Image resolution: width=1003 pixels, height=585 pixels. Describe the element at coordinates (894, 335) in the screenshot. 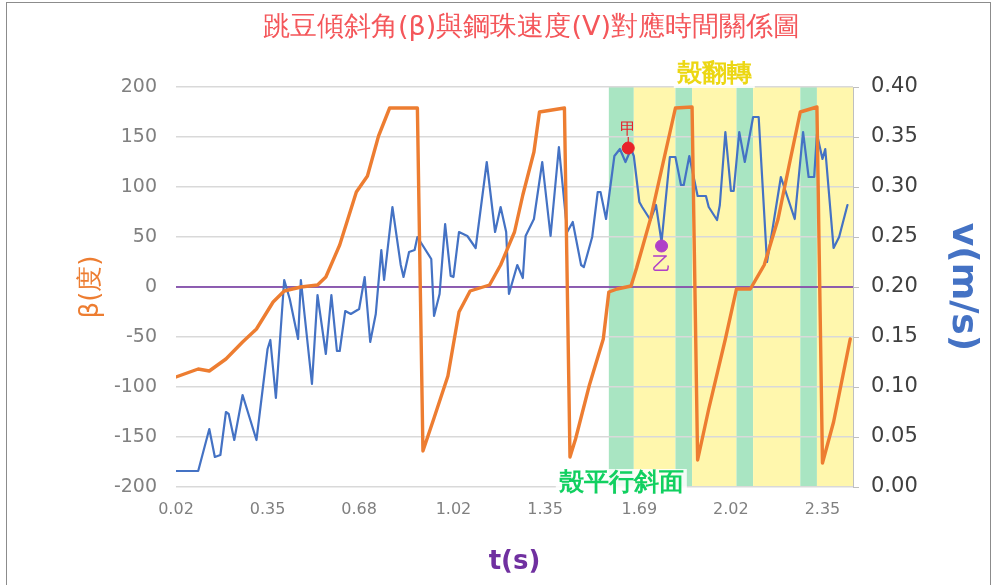

I see `y2-tick-label: 0.15` at that location.